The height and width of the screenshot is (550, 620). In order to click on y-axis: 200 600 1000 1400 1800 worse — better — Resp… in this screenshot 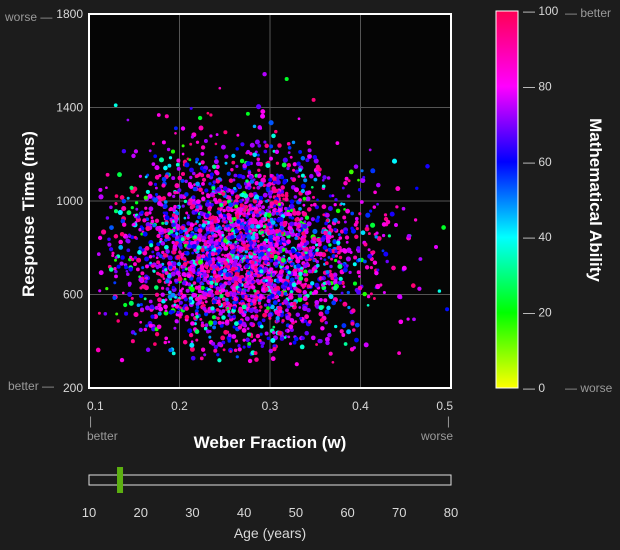, I will do `click(43, 201)`.